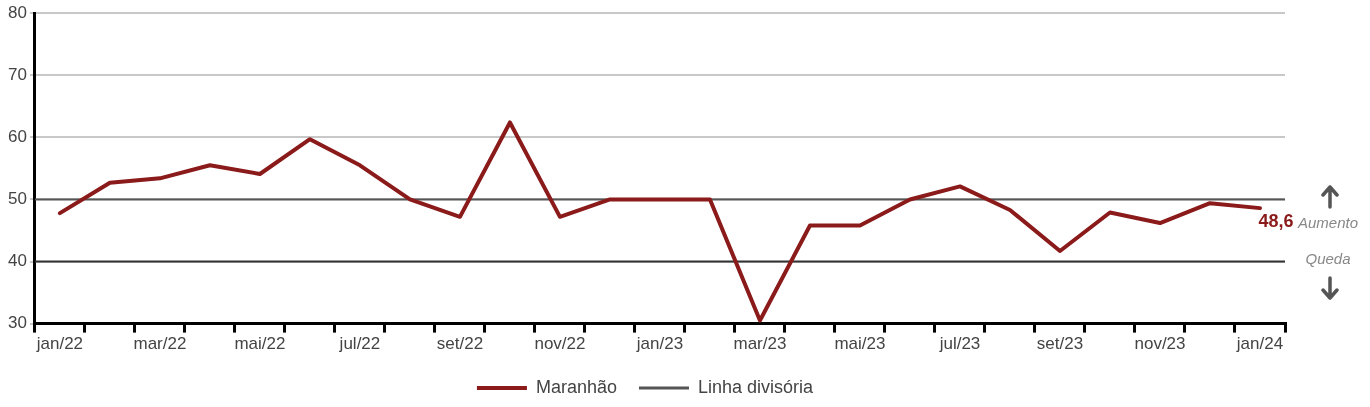 The width and height of the screenshot is (1370, 407). What do you see at coordinates (1160, 344) in the screenshot?
I see `x-tick-label: nov/23` at bounding box center [1160, 344].